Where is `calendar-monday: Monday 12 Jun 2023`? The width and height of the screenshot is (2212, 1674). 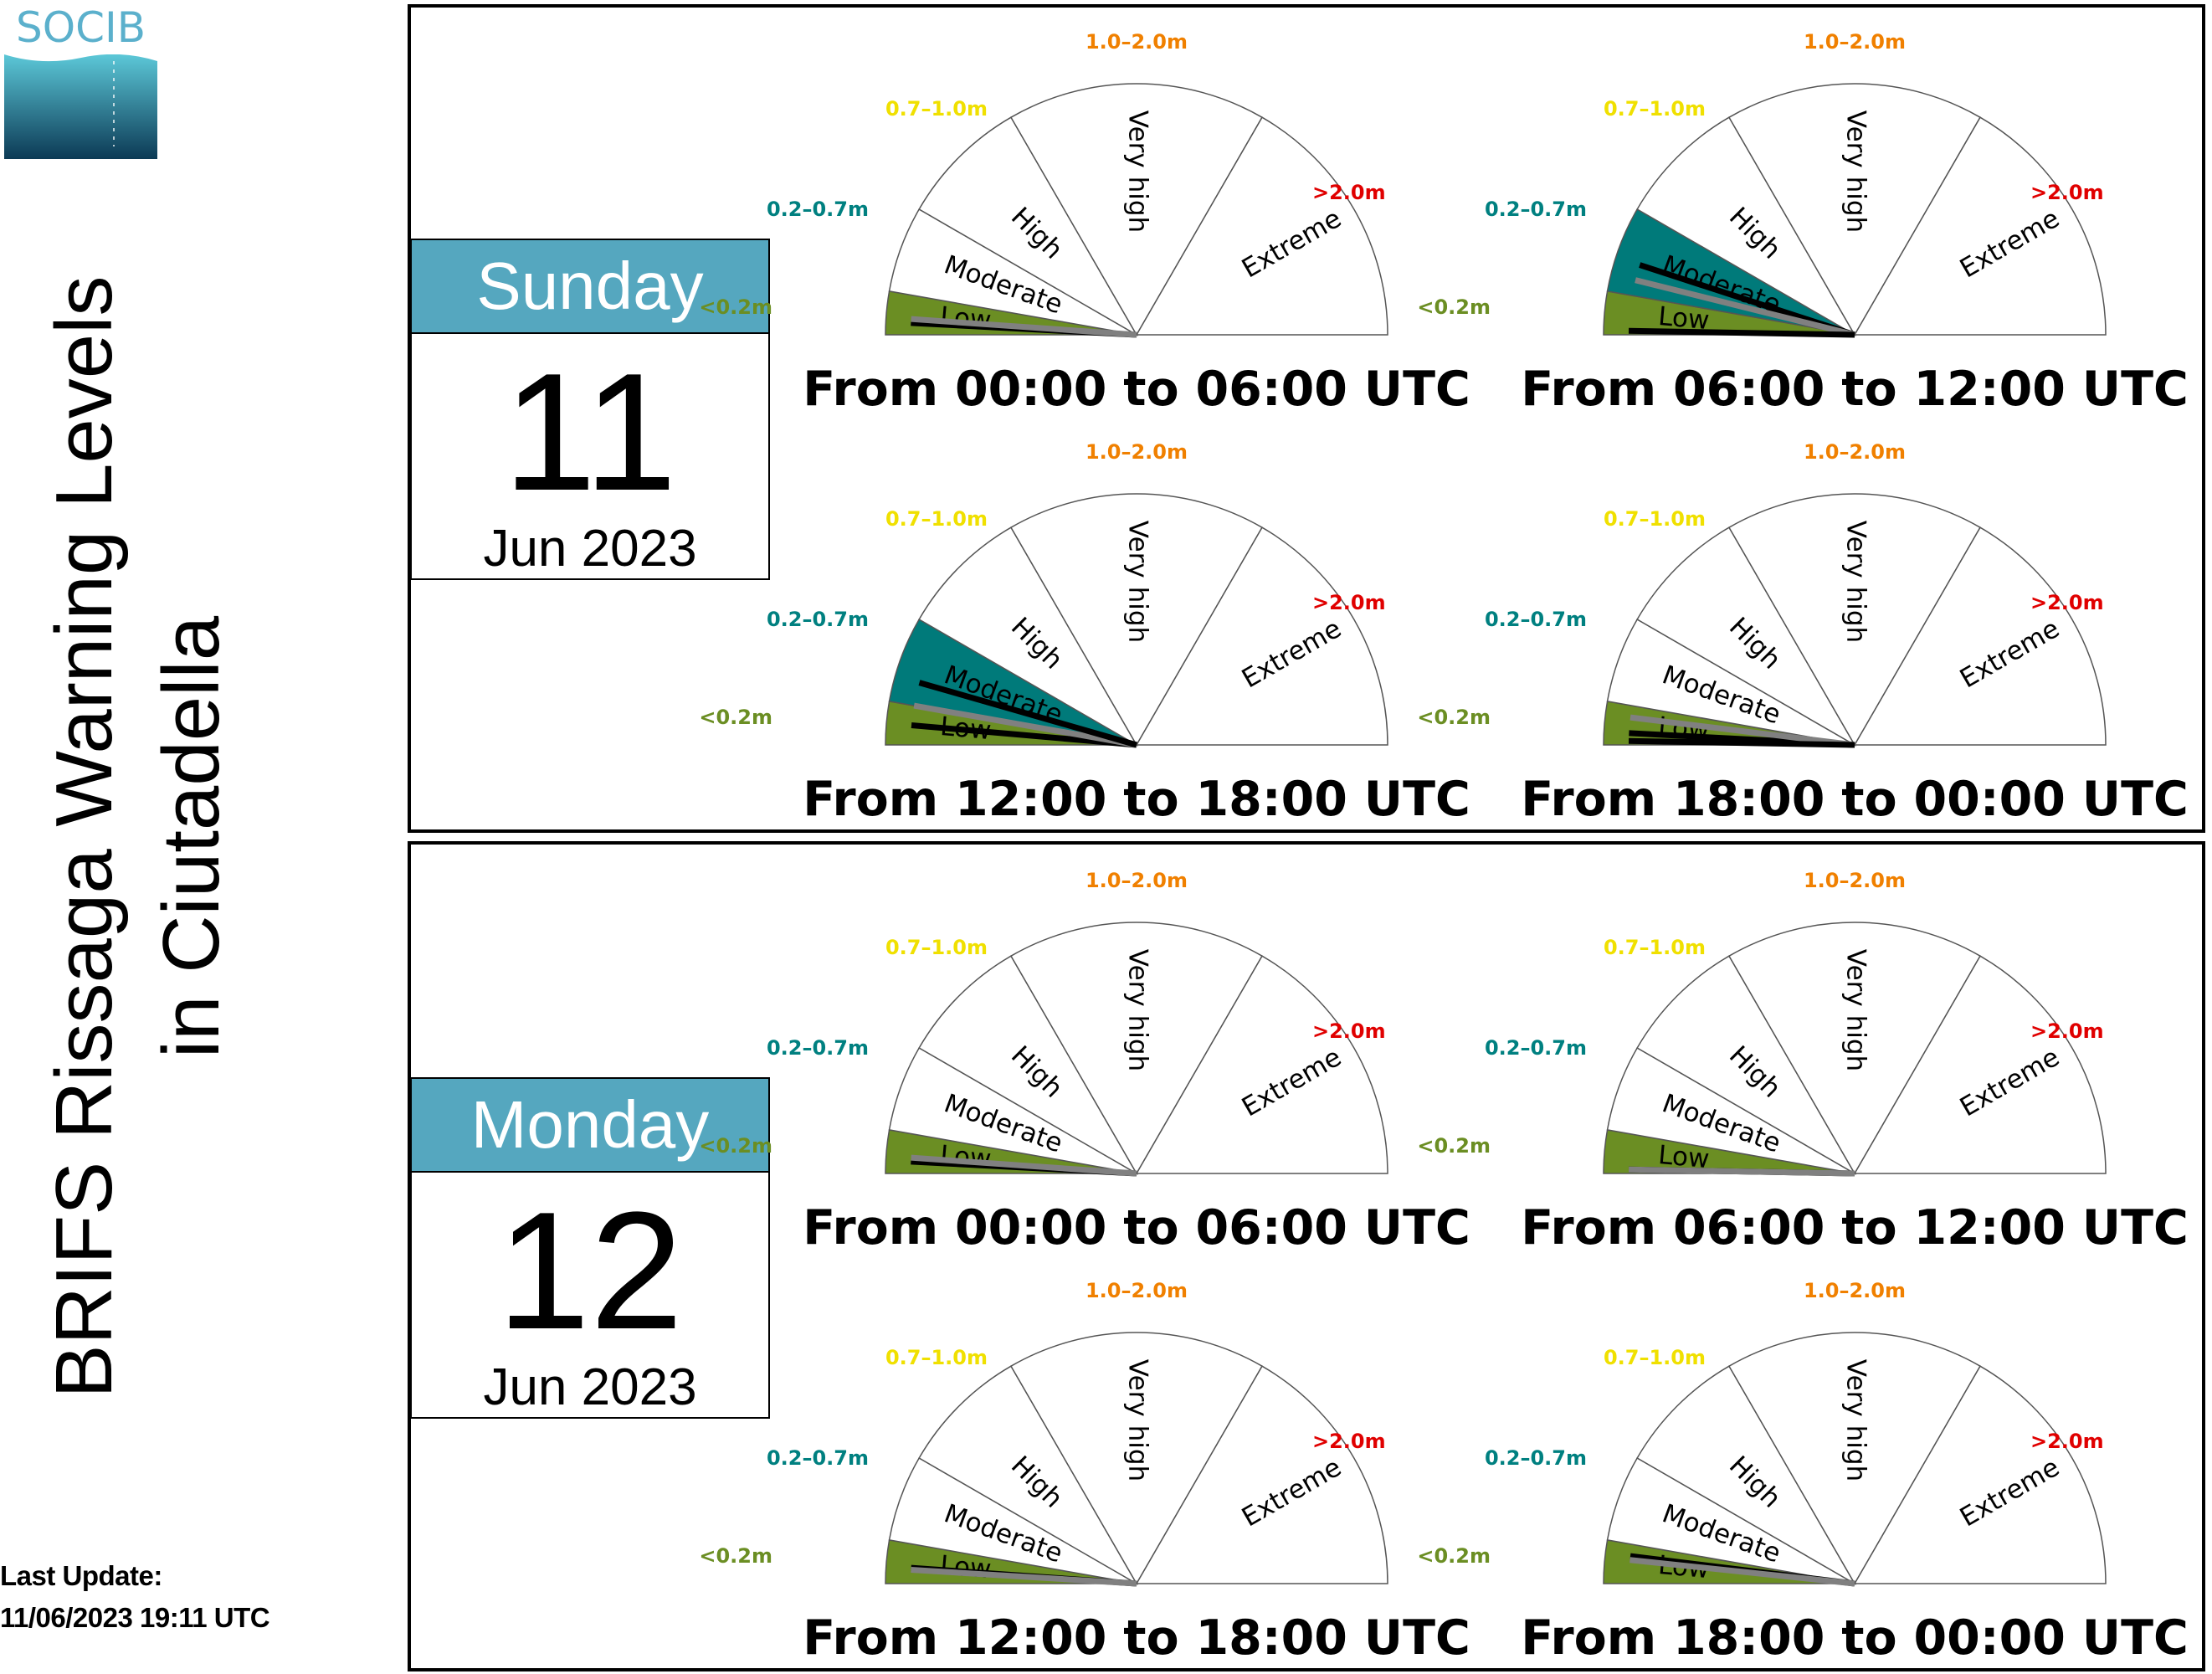 calendar-monday: Monday 12 Jun 2023 is located at coordinates (590, 1248).